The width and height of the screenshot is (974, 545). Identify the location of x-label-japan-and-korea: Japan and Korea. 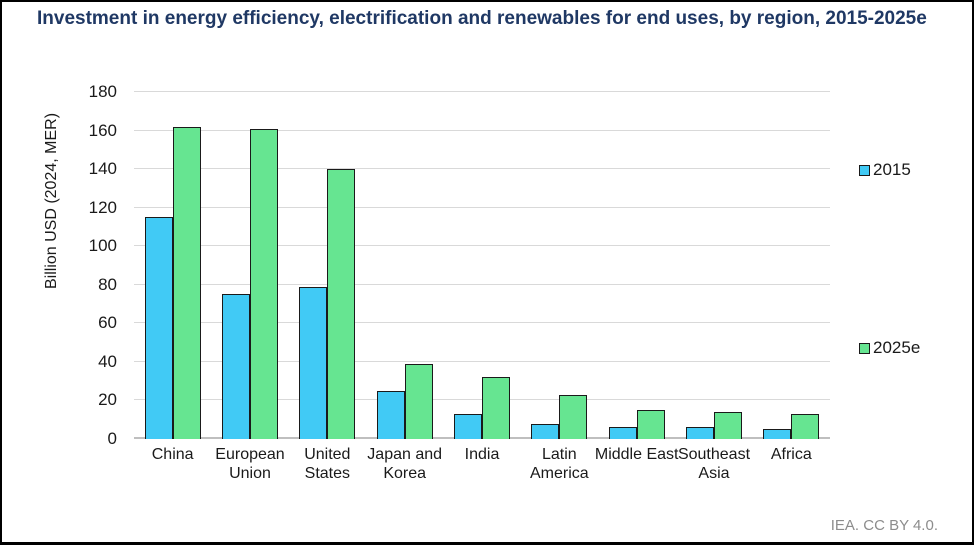
(405, 464).